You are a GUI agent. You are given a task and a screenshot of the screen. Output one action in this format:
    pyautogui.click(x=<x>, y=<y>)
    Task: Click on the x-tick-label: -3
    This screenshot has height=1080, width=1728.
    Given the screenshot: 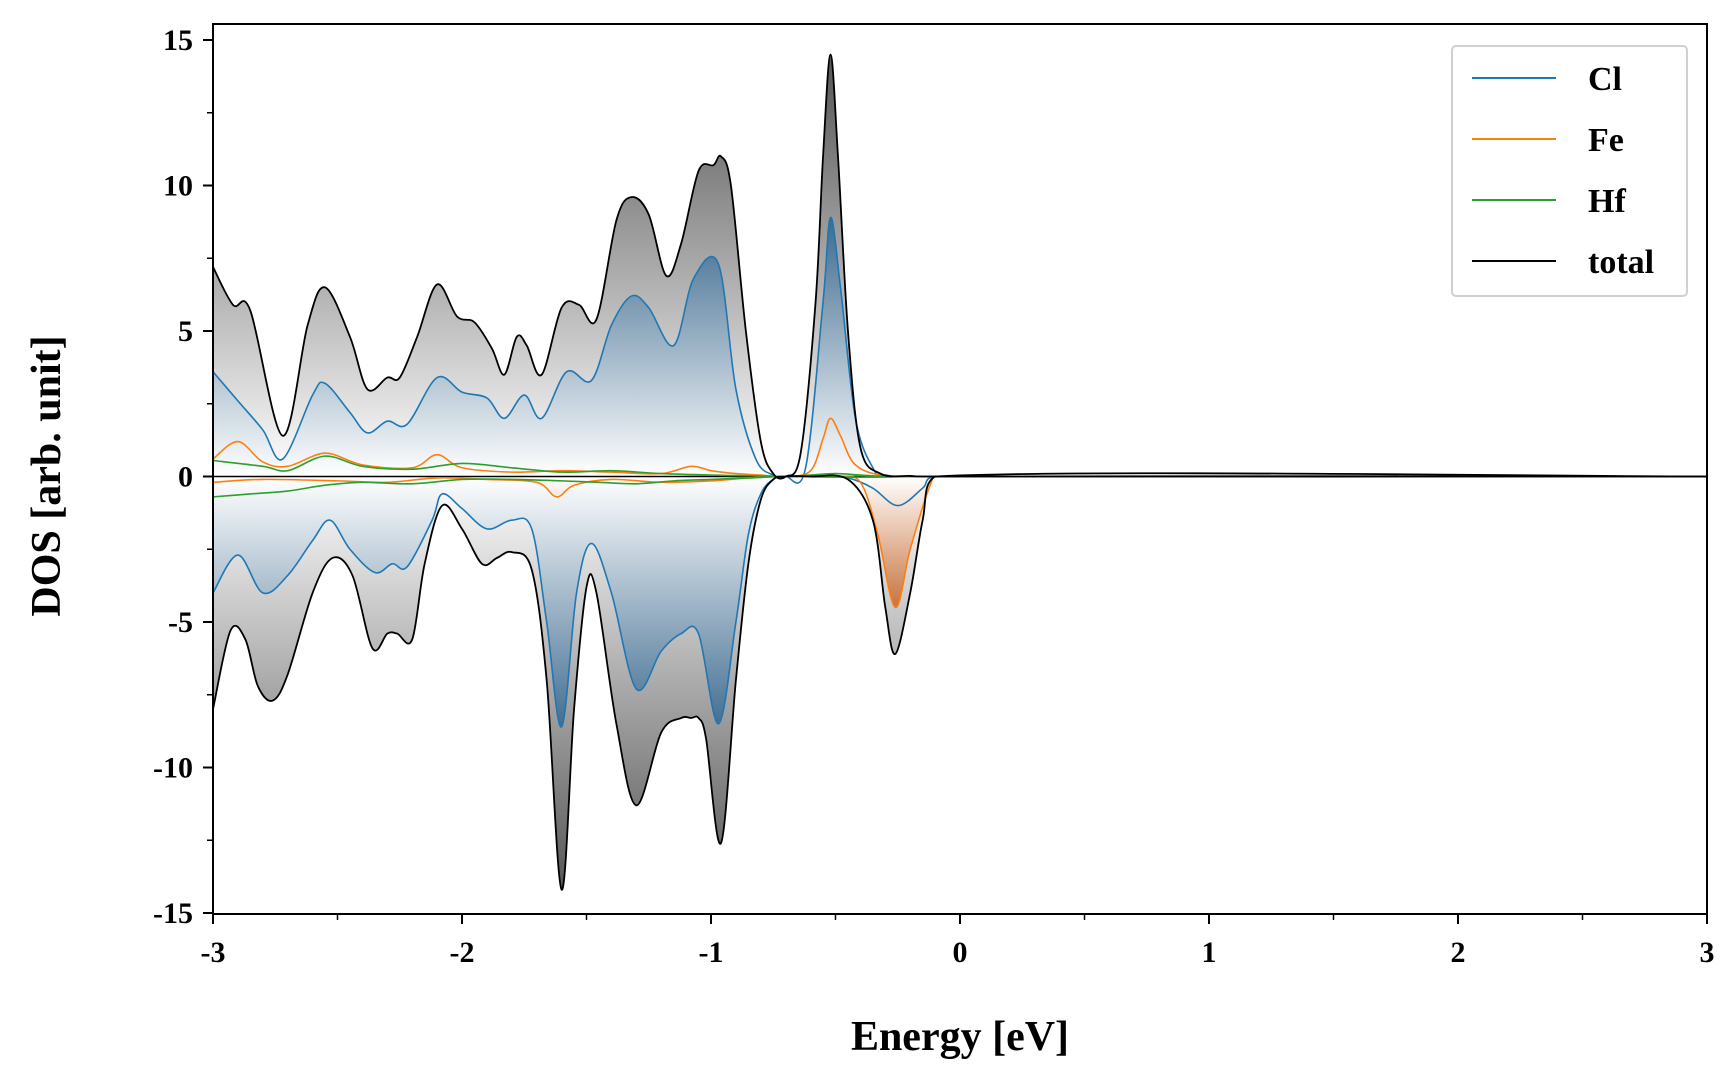 What is the action you would take?
    pyautogui.click(x=213, y=952)
    